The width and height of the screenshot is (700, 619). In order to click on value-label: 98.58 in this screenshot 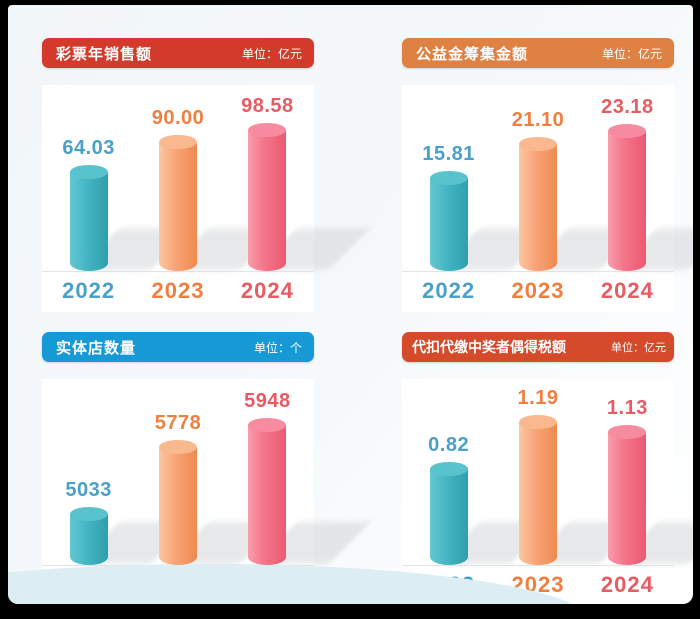, I will do `click(267, 106)`.